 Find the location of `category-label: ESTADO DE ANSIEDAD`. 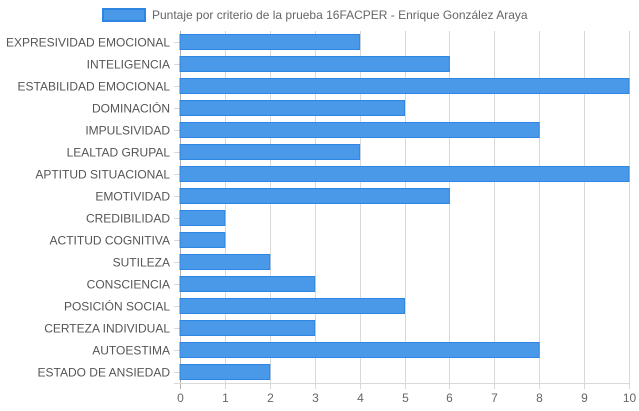

category-label: ESTADO DE ANSIEDAD is located at coordinates (104, 373).